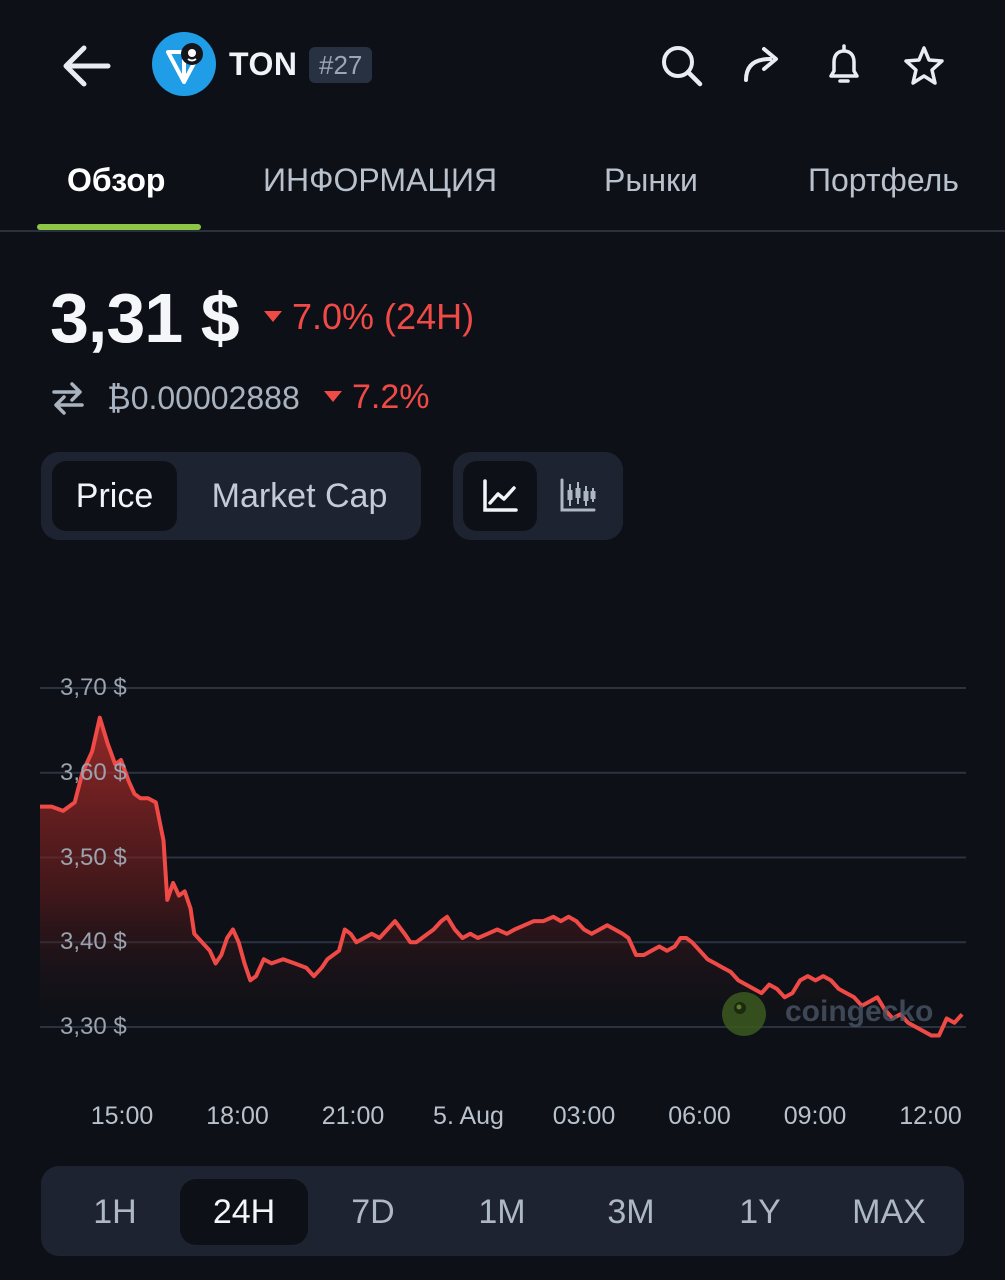 The width and height of the screenshot is (1005, 1280). Describe the element at coordinates (763, 65) in the screenshot. I see `share-icon` at that location.